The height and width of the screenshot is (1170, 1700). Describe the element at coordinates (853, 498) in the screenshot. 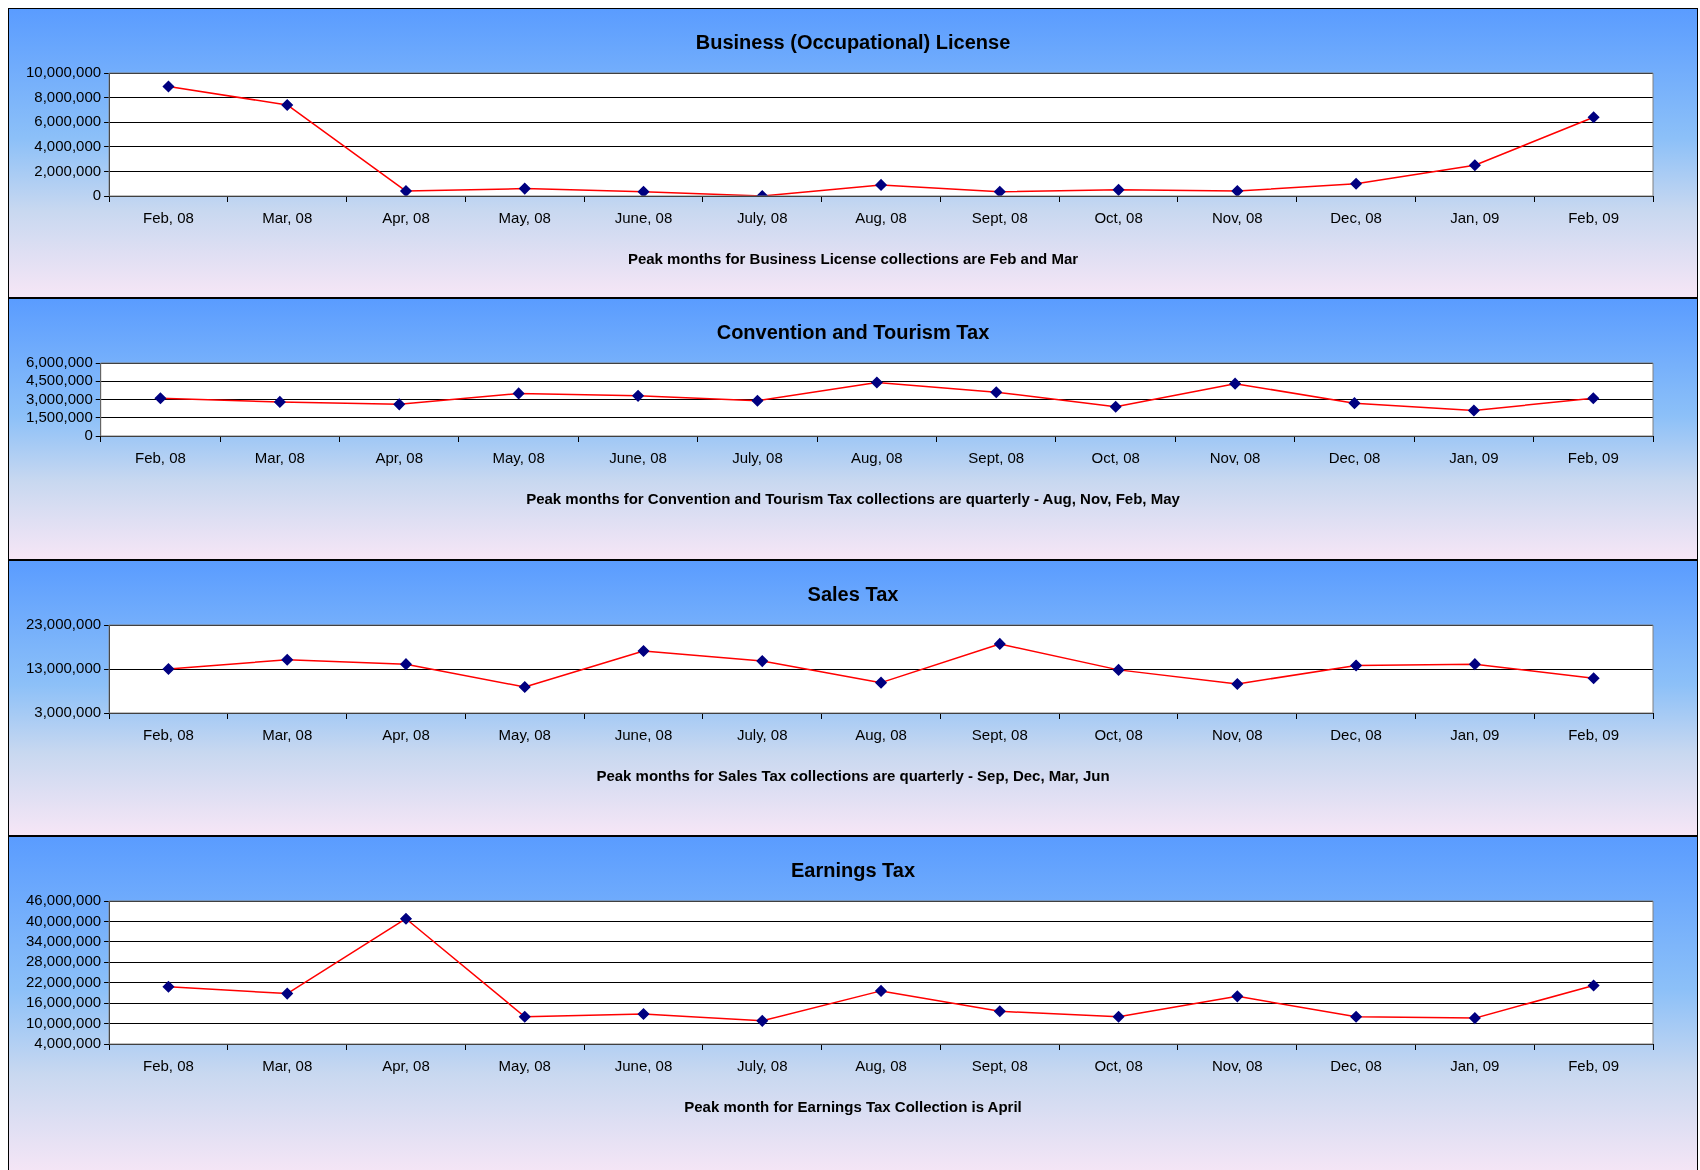

I see `text: Peak months for Convention and Tourism Tax collections are quarterly - Aug, Nov, Feb, May` at that location.